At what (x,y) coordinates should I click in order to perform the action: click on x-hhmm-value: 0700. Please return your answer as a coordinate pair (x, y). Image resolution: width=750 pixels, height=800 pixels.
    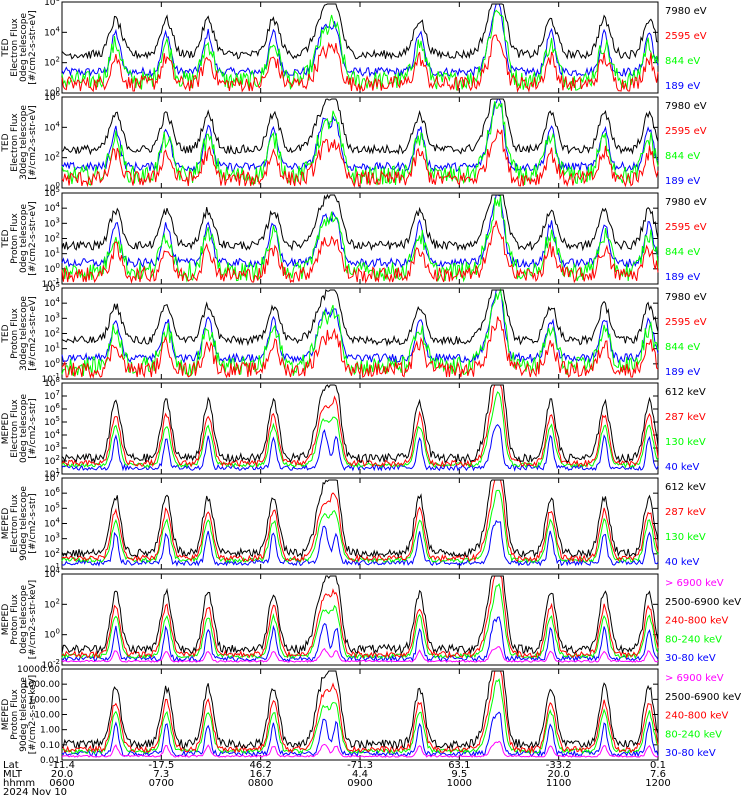
    Looking at the image, I should click on (161, 783).